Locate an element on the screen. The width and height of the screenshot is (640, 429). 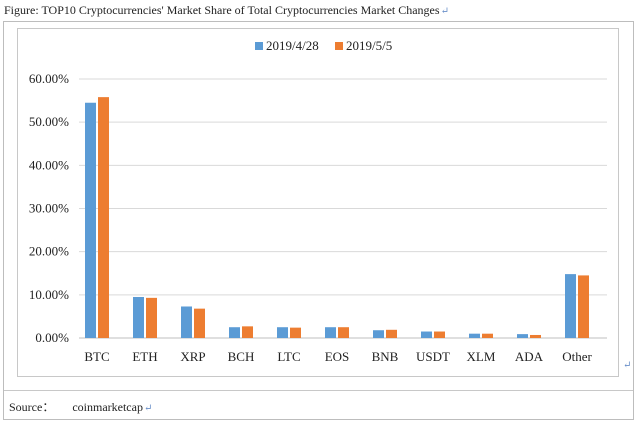
x-tick-label: XRP is located at coordinates (192, 356).